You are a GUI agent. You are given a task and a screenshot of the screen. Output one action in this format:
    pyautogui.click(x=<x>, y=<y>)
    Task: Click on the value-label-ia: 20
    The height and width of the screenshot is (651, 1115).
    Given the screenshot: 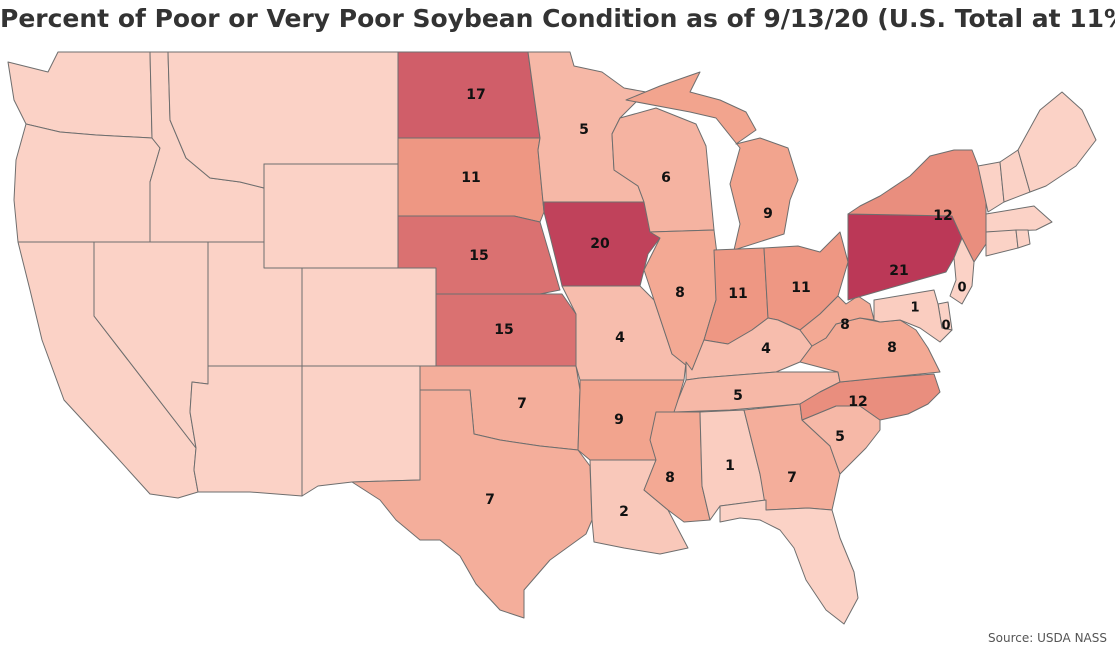 What is the action you would take?
    pyautogui.click(x=600, y=244)
    